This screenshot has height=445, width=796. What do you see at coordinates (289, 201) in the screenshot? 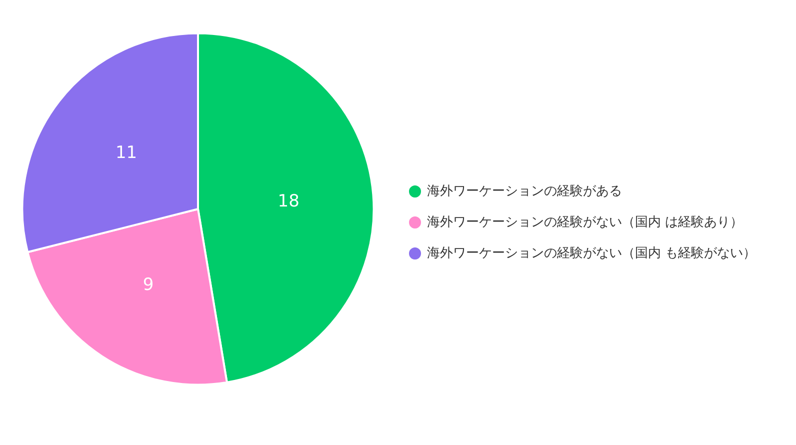
I see `data-label: 18` at bounding box center [289, 201].